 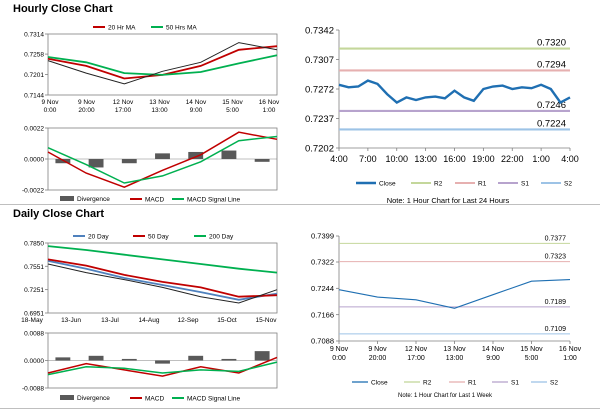 I want to click on lastweek-ytick-label: 0.7399, so click(x=322, y=236).